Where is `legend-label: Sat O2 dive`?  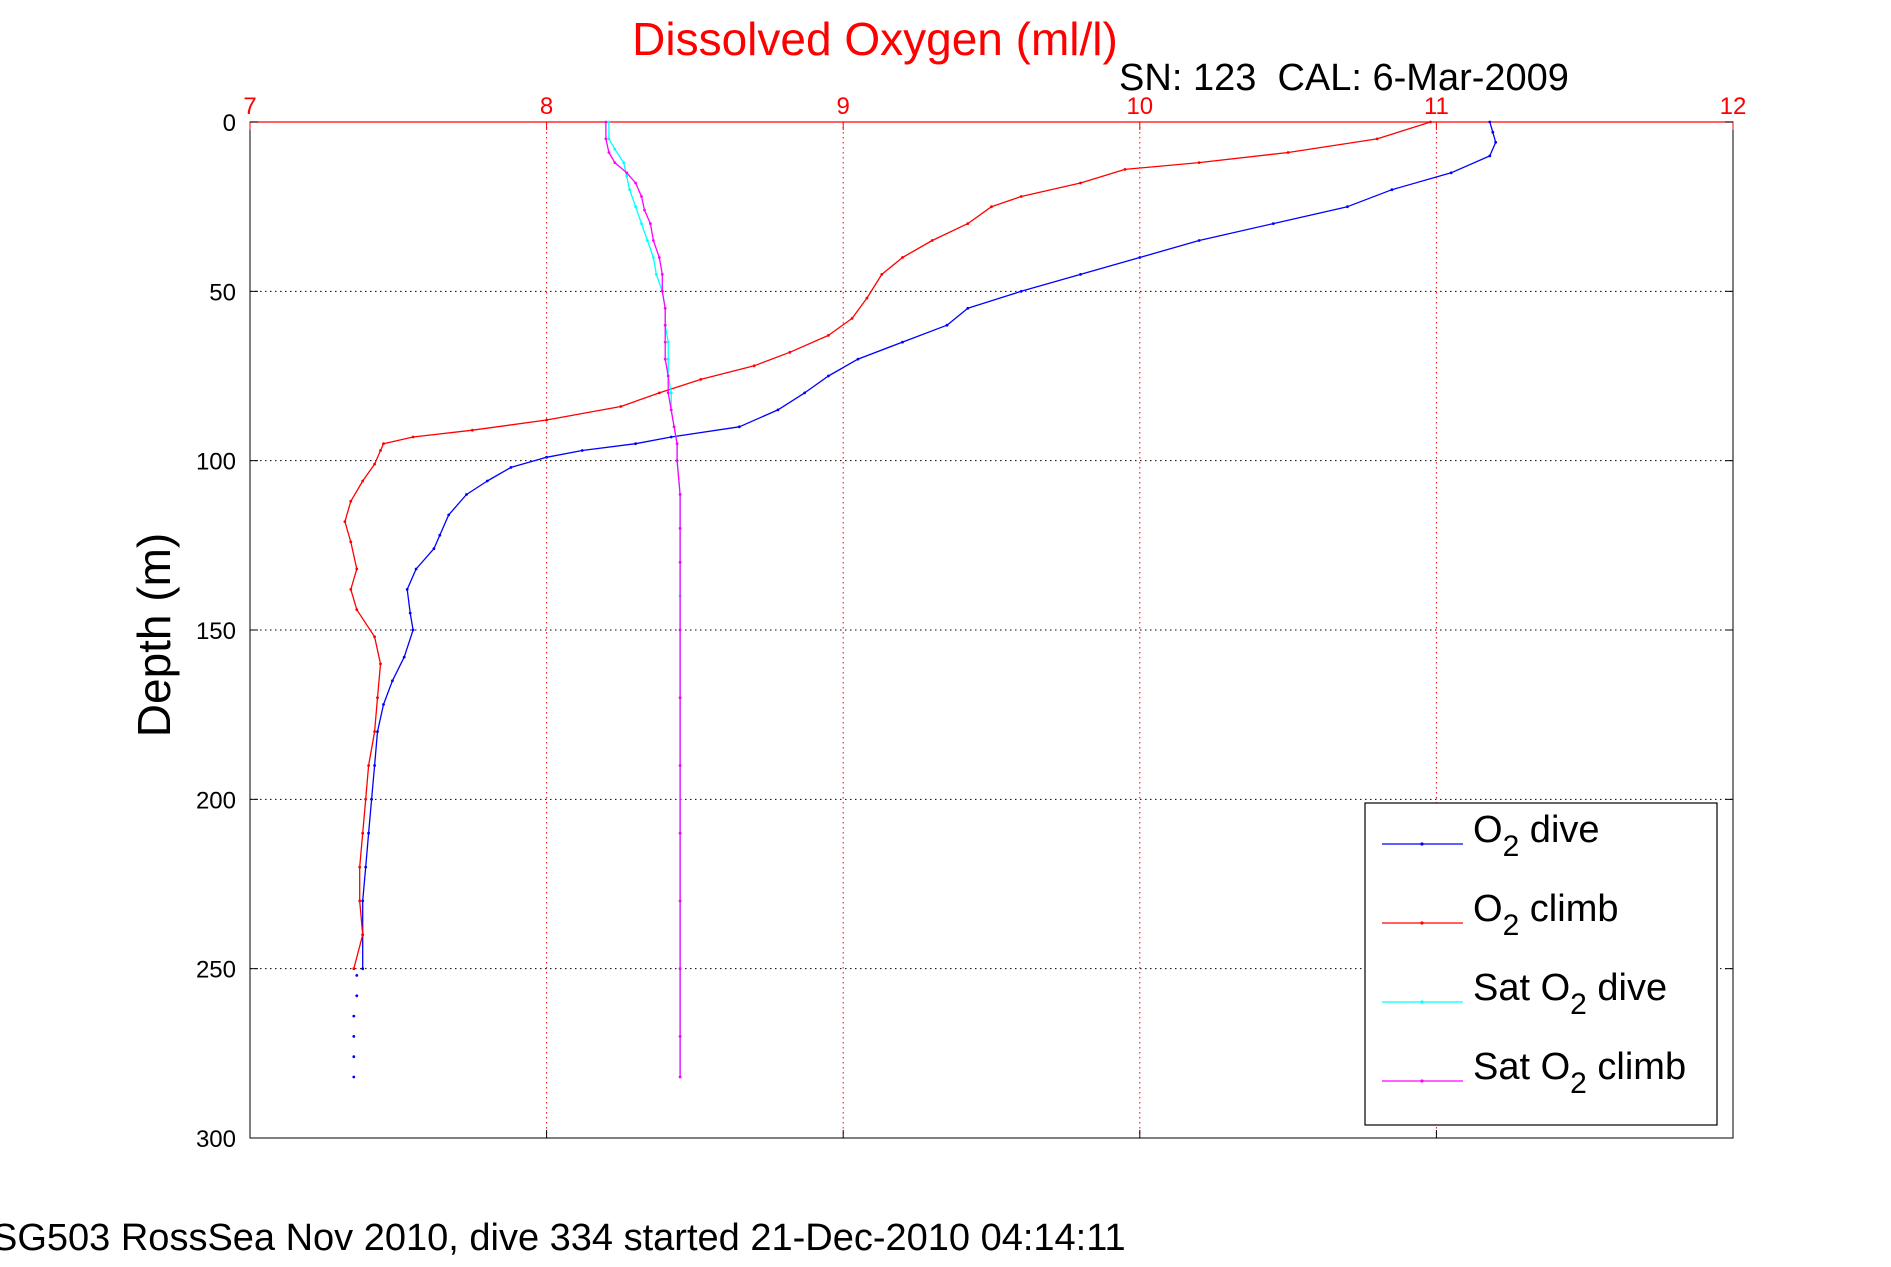
legend-label: Sat O2 dive is located at coordinates (1570, 994).